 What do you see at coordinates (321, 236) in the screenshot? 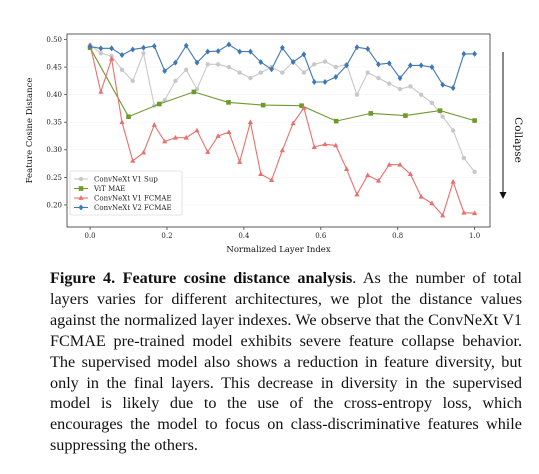
I see `x-tick-label: 0.6` at bounding box center [321, 236].